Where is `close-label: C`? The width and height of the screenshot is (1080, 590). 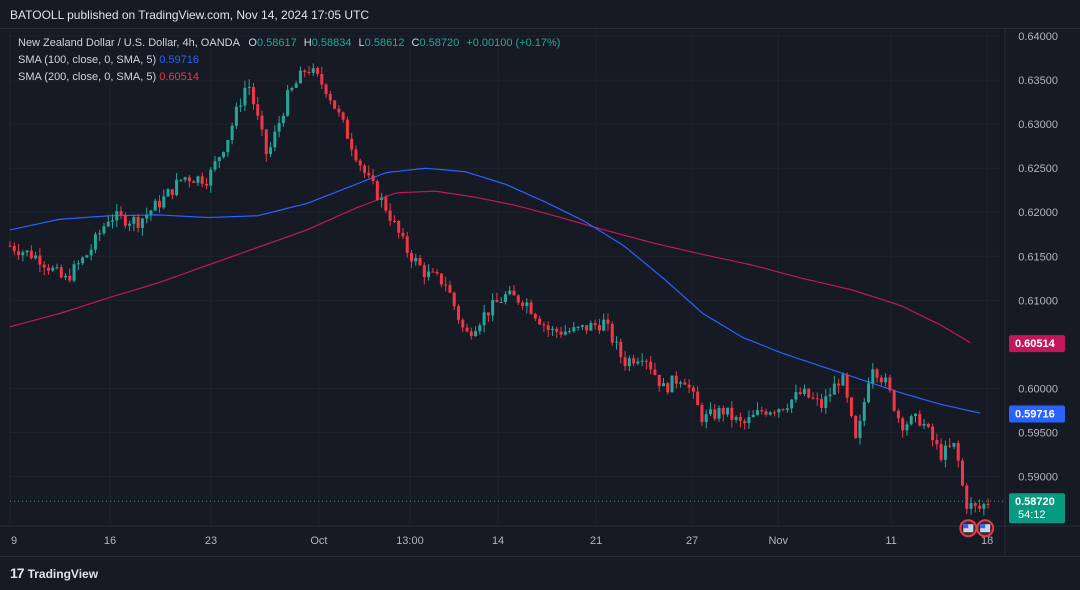
close-label: C is located at coordinates (415, 43).